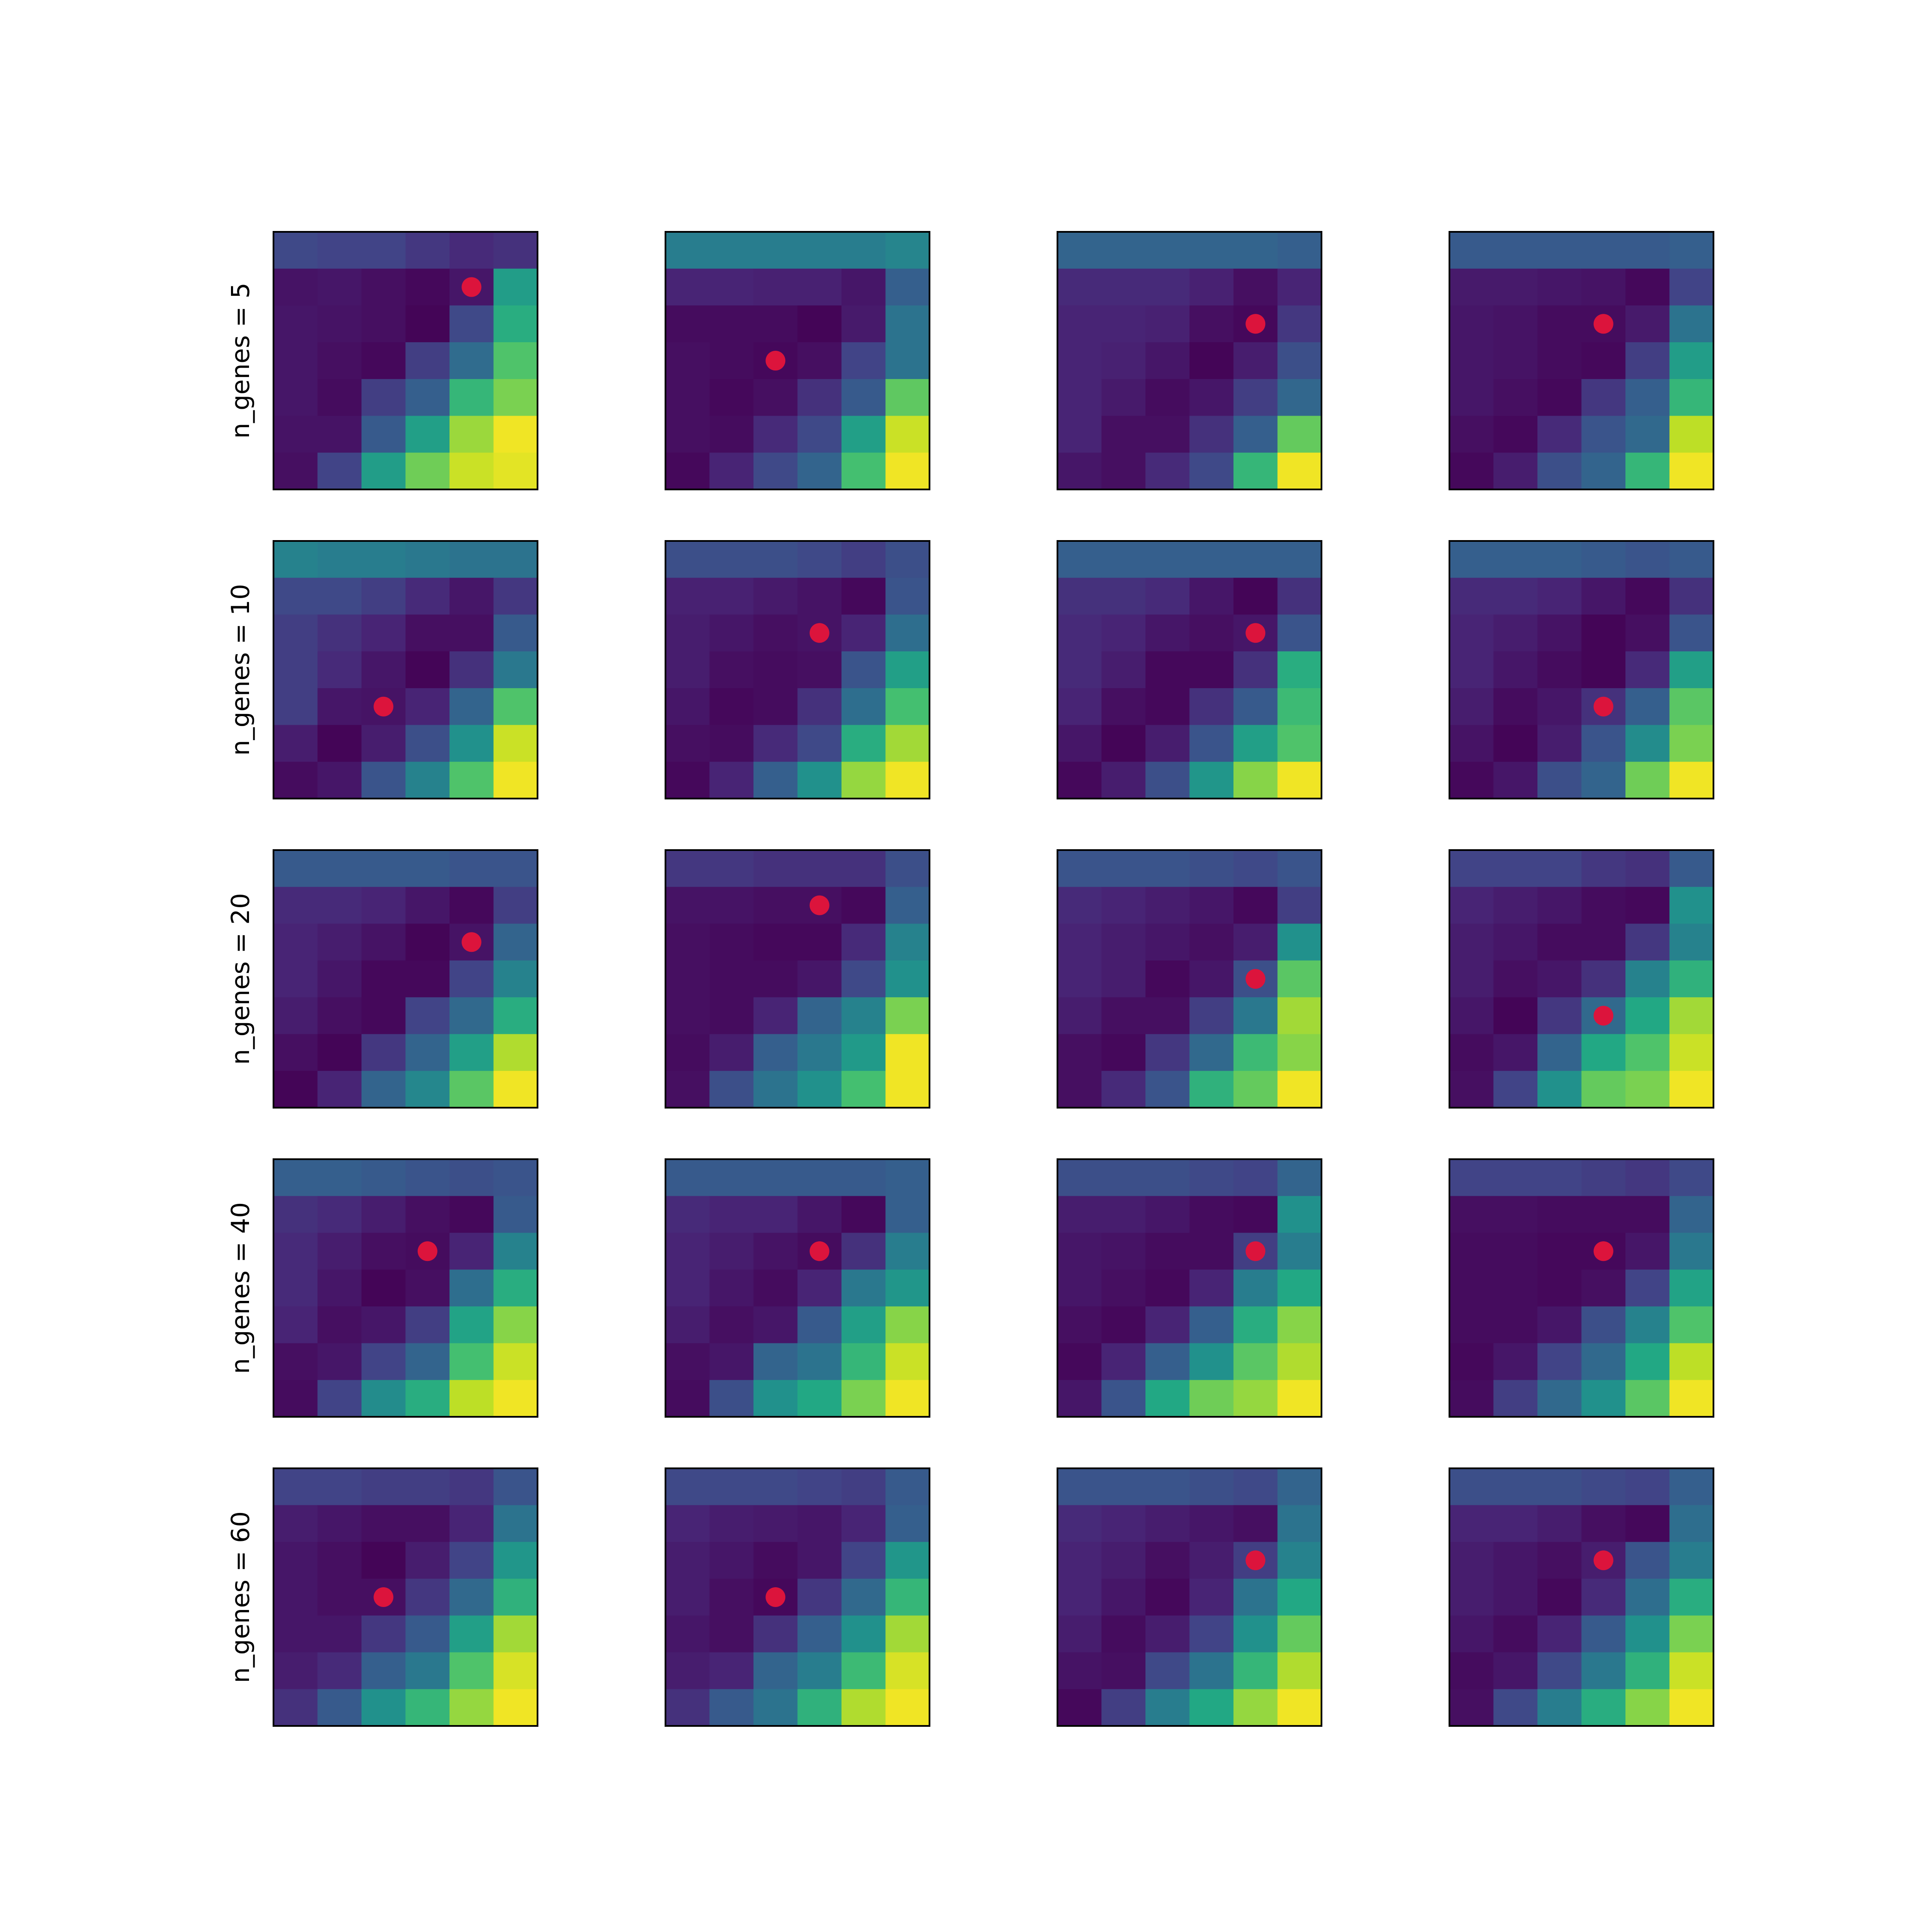 The width and height of the screenshot is (1932, 1932). What do you see at coordinates (240, 670) in the screenshot?
I see `row-label-1: n_genes = 10` at bounding box center [240, 670].